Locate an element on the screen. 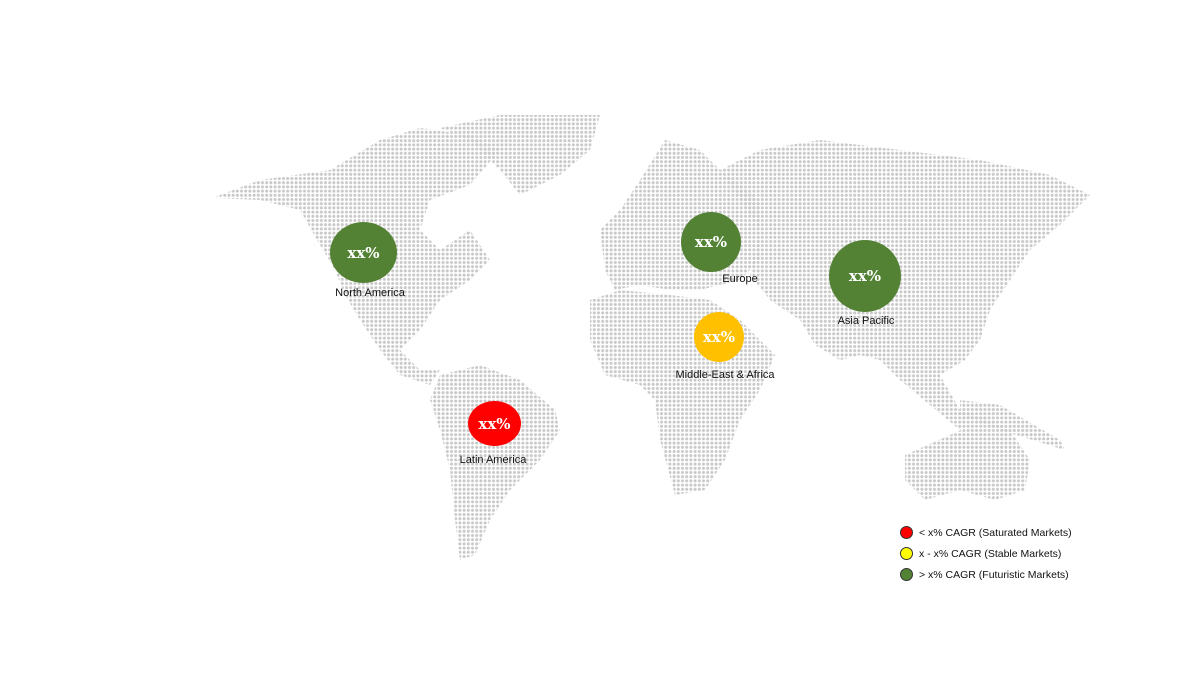  mea-label: Middle-East & Africa is located at coordinates (725, 375).